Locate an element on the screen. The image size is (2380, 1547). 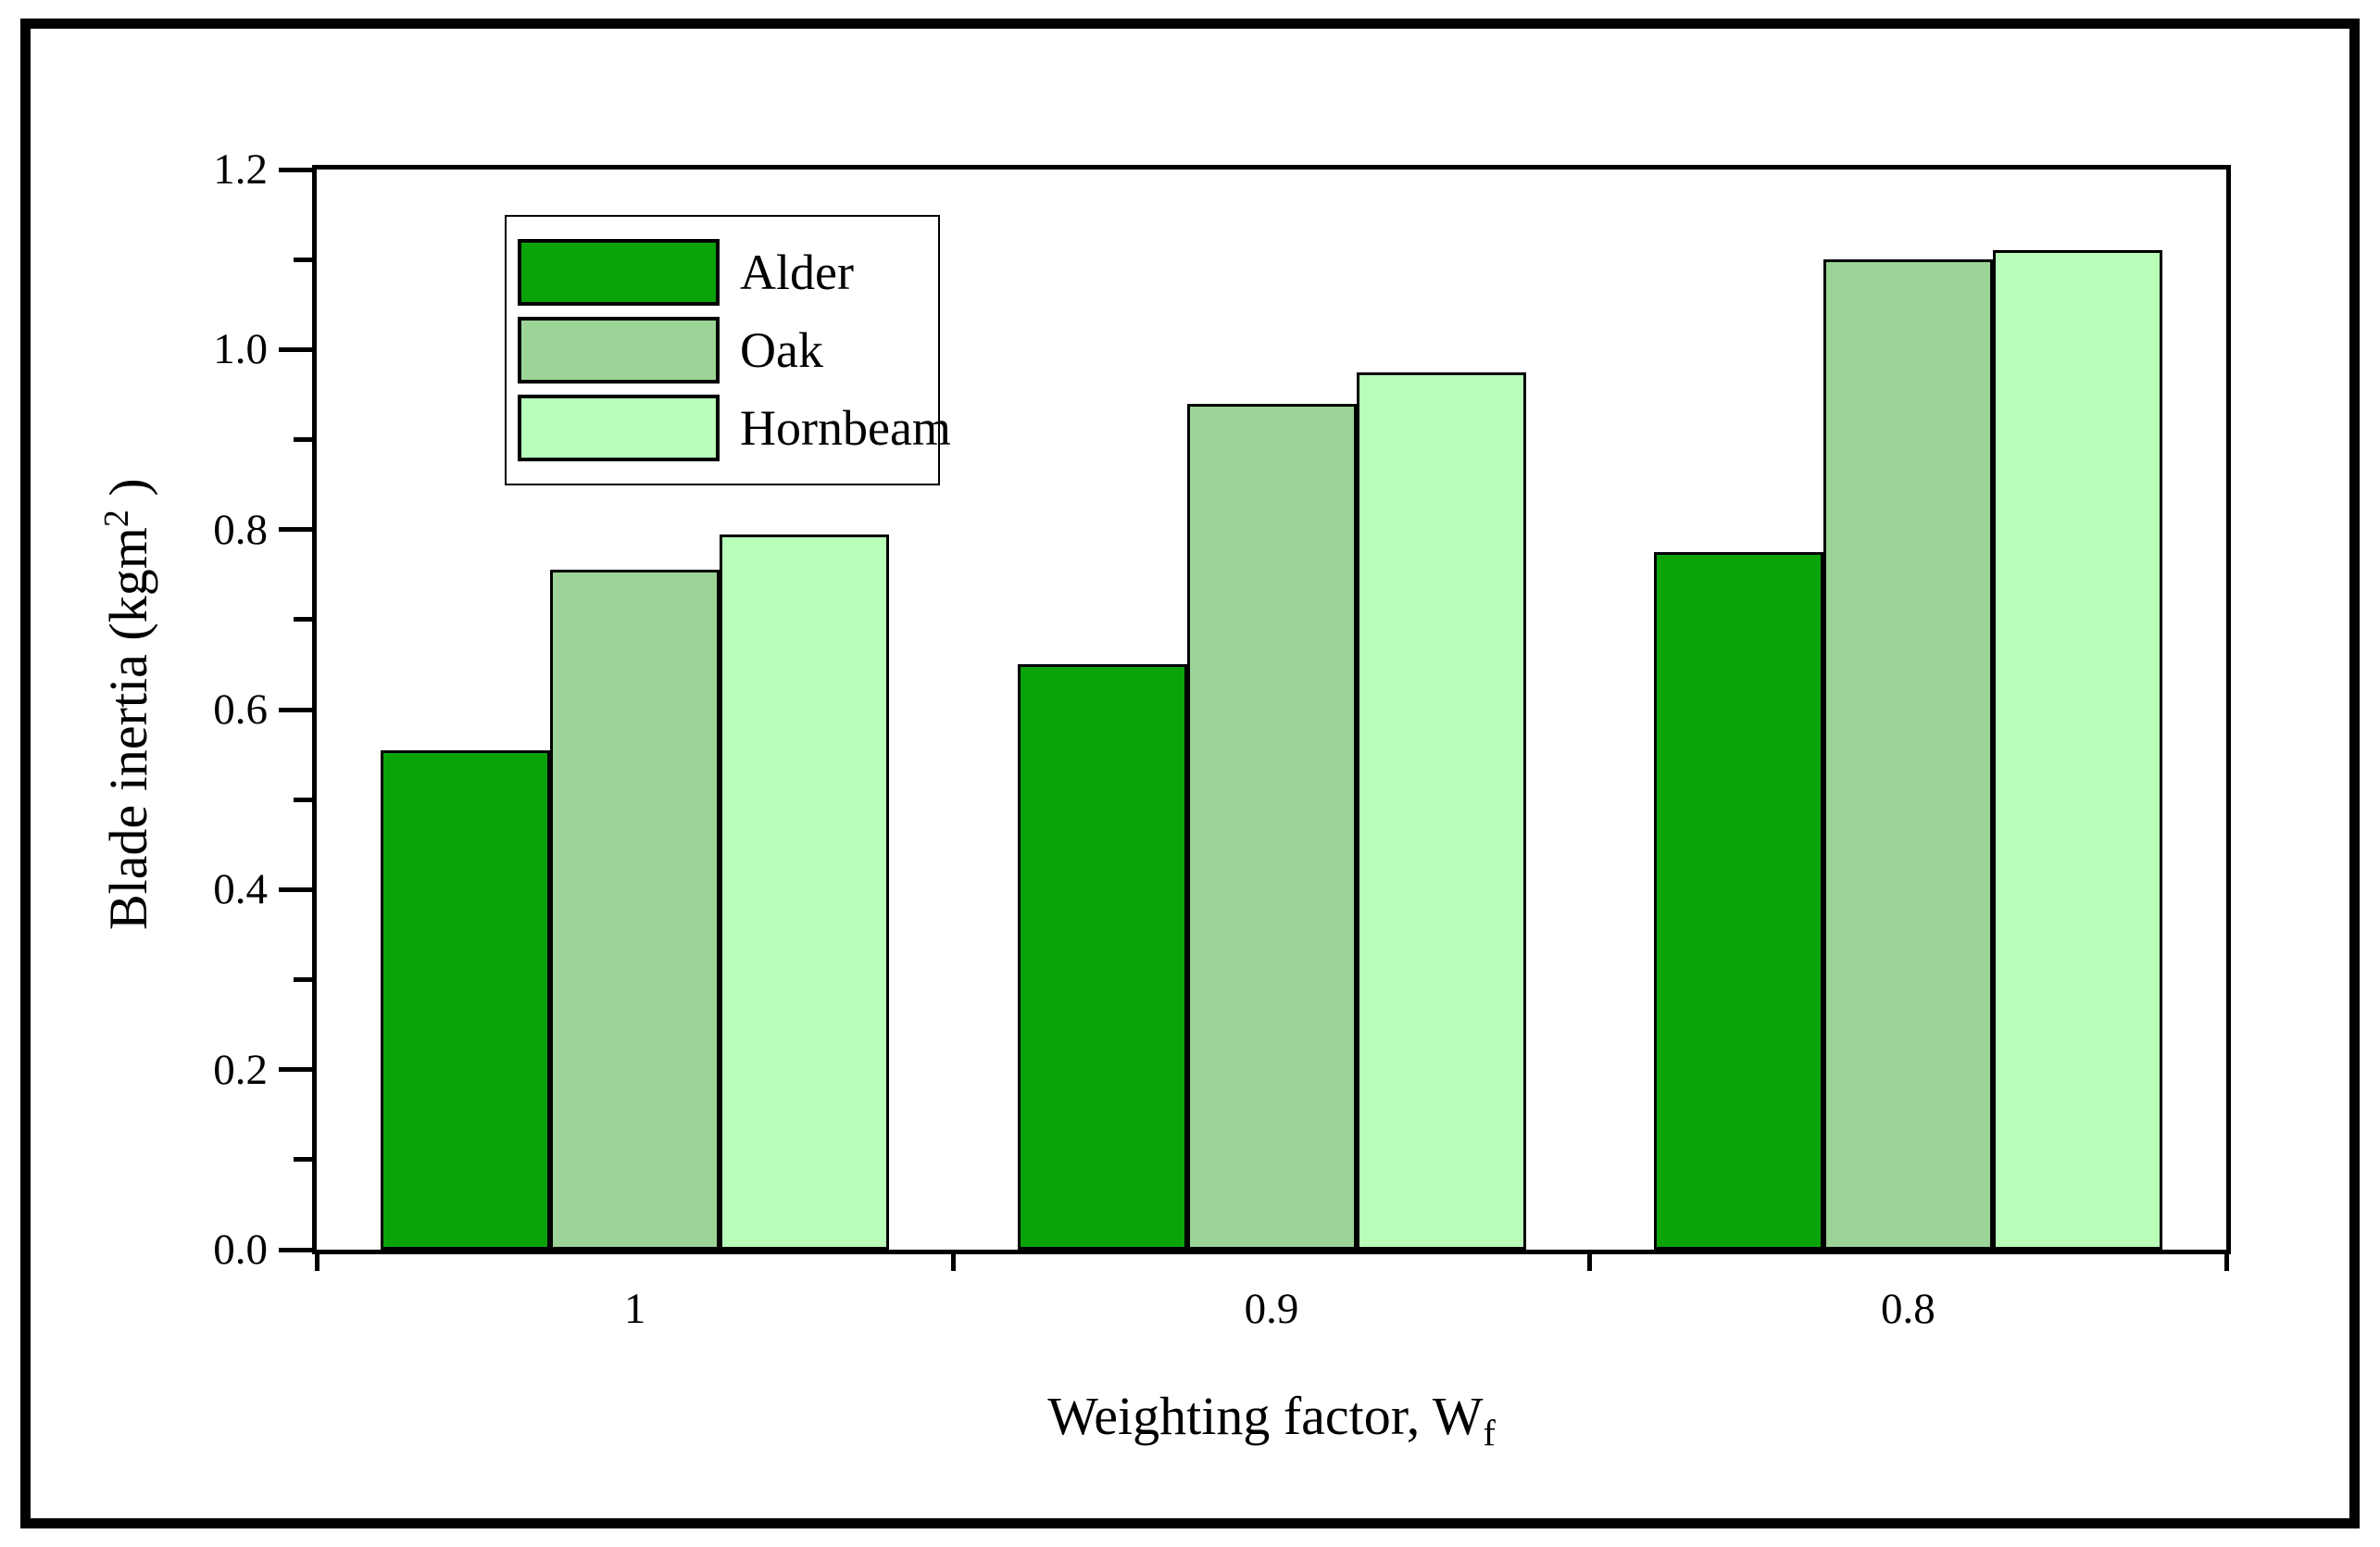
bar-hornbeam-0.9 is located at coordinates (1441, 810).